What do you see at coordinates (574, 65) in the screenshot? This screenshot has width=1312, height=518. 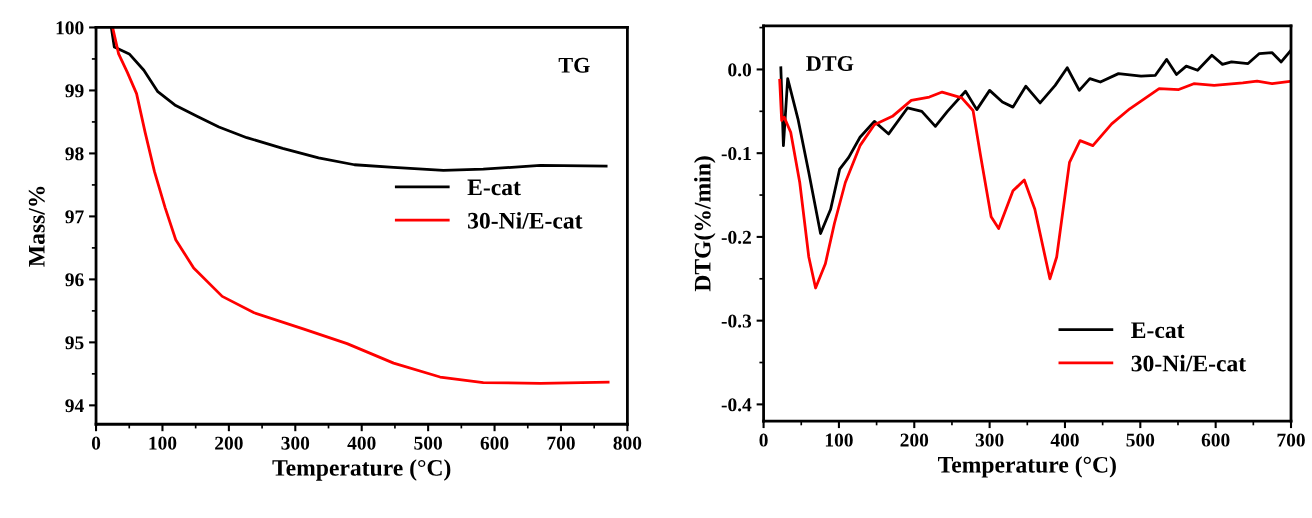 I see `annotation: TG` at bounding box center [574, 65].